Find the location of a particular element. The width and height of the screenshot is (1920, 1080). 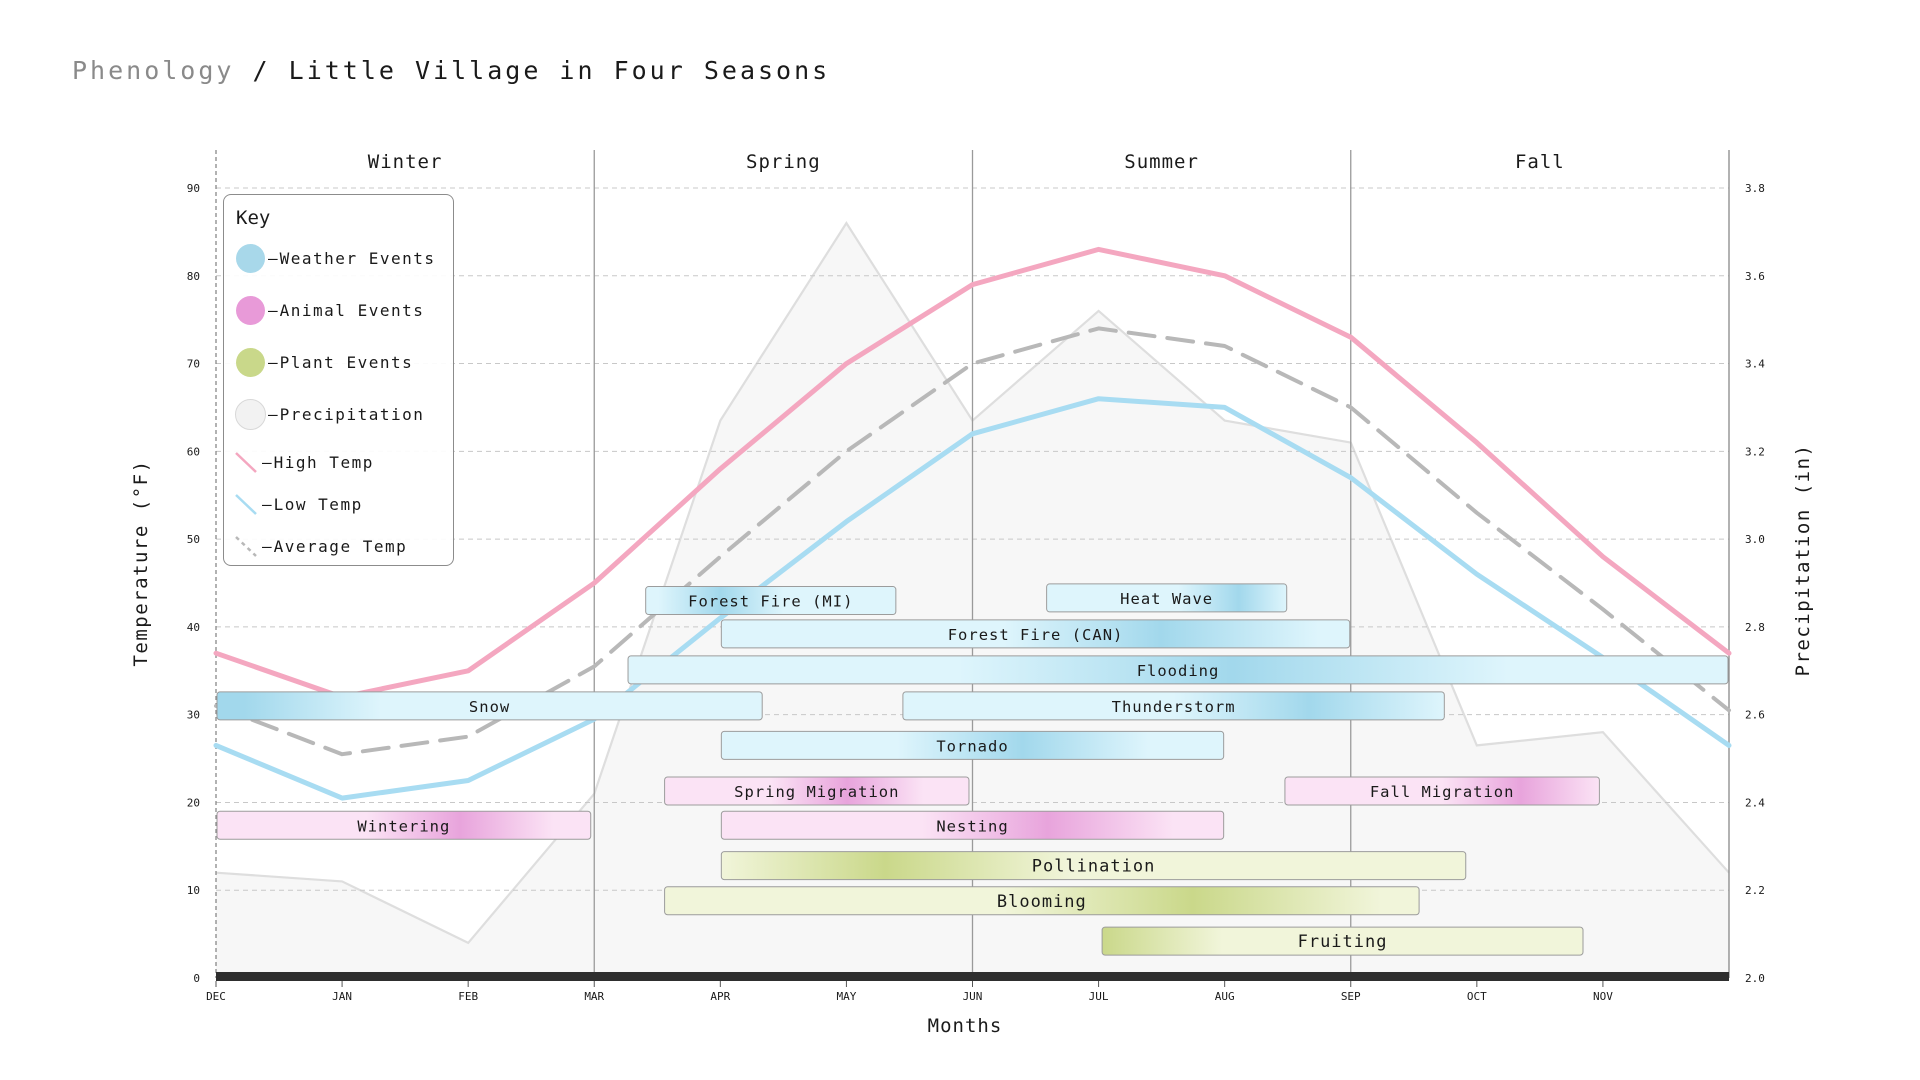

x-axis-title: Months is located at coordinates (965, 1026).